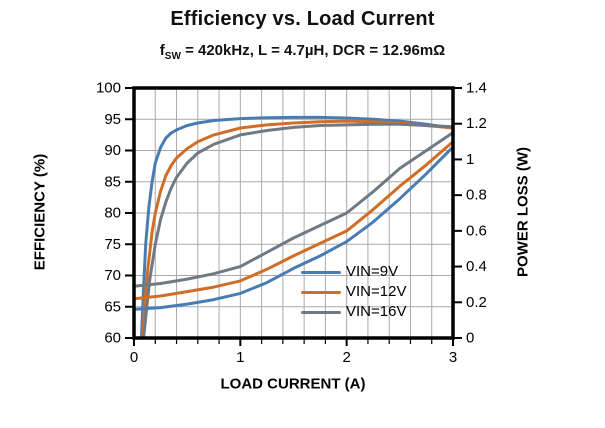 Image resolution: width=605 pixels, height=428 pixels. Describe the element at coordinates (293, 384) in the screenshot. I see `x-axis-label: LOAD CURRENT (A)` at that location.